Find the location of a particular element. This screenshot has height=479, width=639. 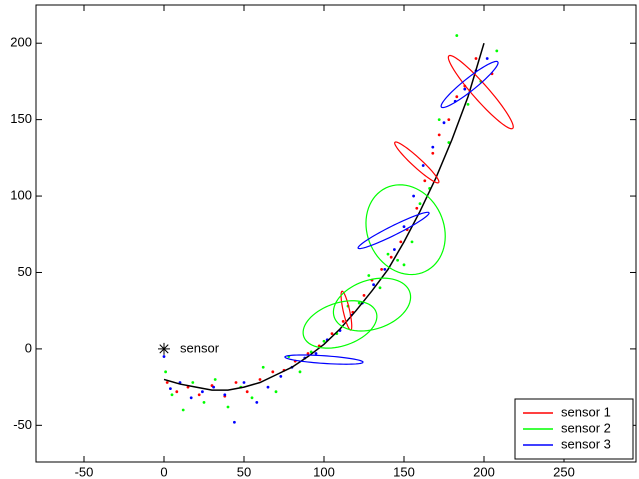

y-tick-label: 0 is located at coordinates (28, 347).